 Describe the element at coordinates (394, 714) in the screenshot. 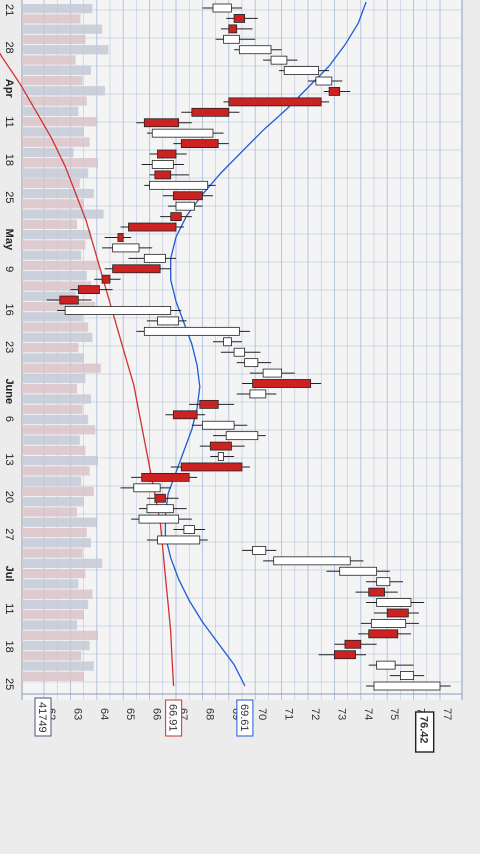

I see `price-tick-label: 75` at that location.